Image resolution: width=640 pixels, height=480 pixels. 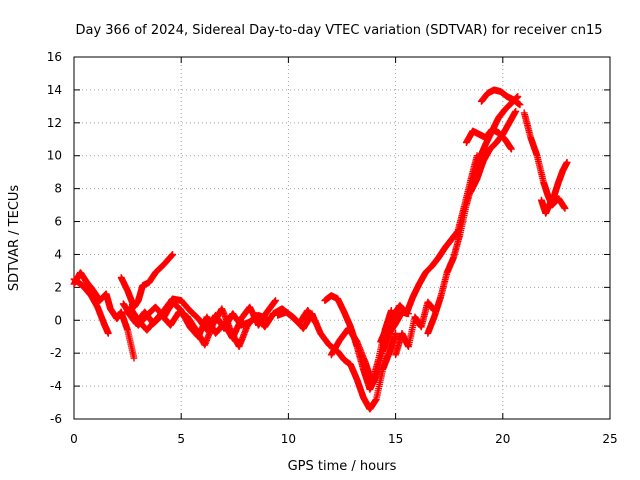 I want to click on y-tick-label: 16, so click(x=54, y=57).